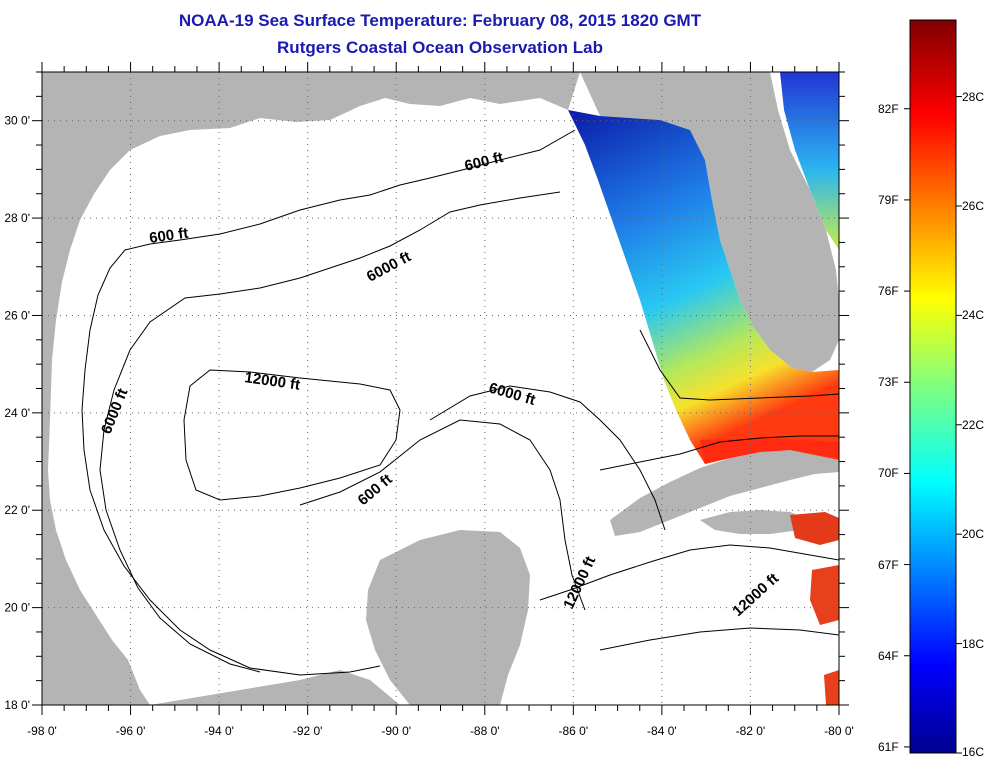 Image resolution: width=992 pixels, height=770 pixels. Describe the element at coordinates (547, 458) in the screenshot. I see `contour-6000ft-east` at that location.